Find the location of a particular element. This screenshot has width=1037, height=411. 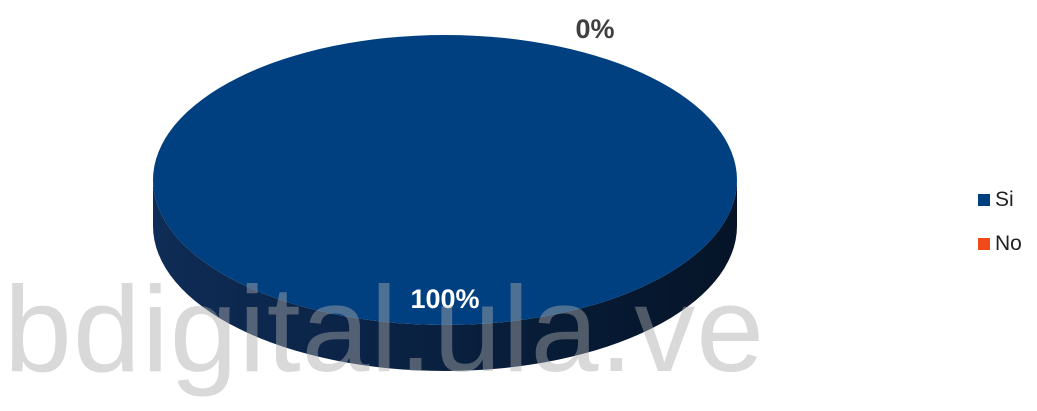

data-label-no: 0% is located at coordinates (594, 29).